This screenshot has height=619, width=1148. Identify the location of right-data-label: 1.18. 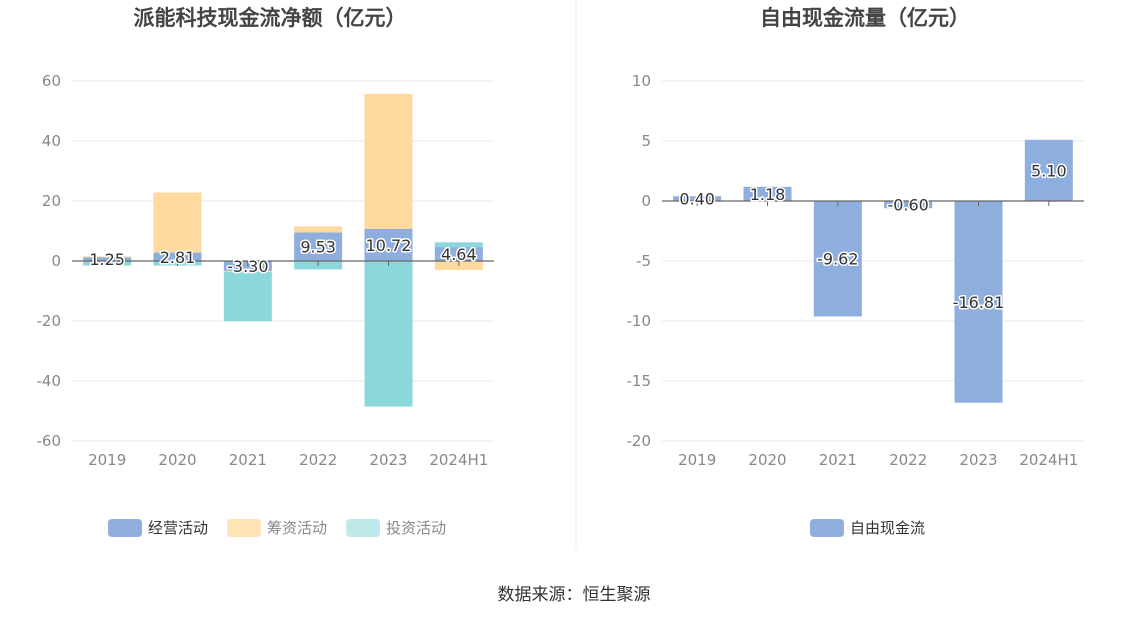
(768, 194).